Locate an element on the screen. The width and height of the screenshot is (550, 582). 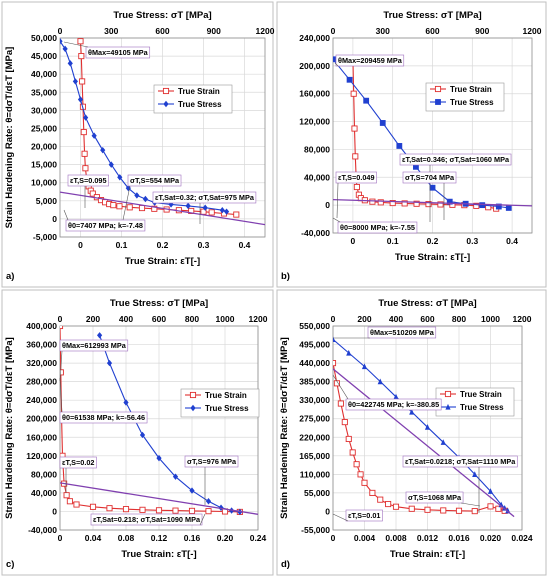
annotation-1: θMax=209459 MPa is located at coordinates (370, 60).